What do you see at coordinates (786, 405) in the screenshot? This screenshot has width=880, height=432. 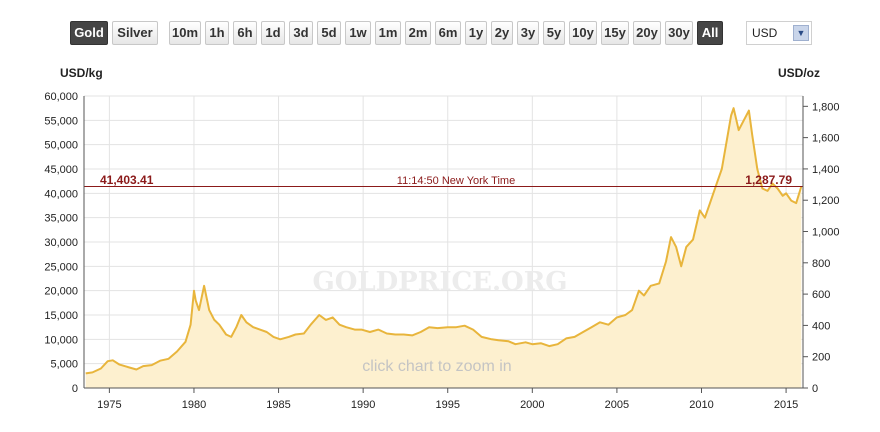 I see `x-tick-label: 2015` at bounding box center [786, 405].